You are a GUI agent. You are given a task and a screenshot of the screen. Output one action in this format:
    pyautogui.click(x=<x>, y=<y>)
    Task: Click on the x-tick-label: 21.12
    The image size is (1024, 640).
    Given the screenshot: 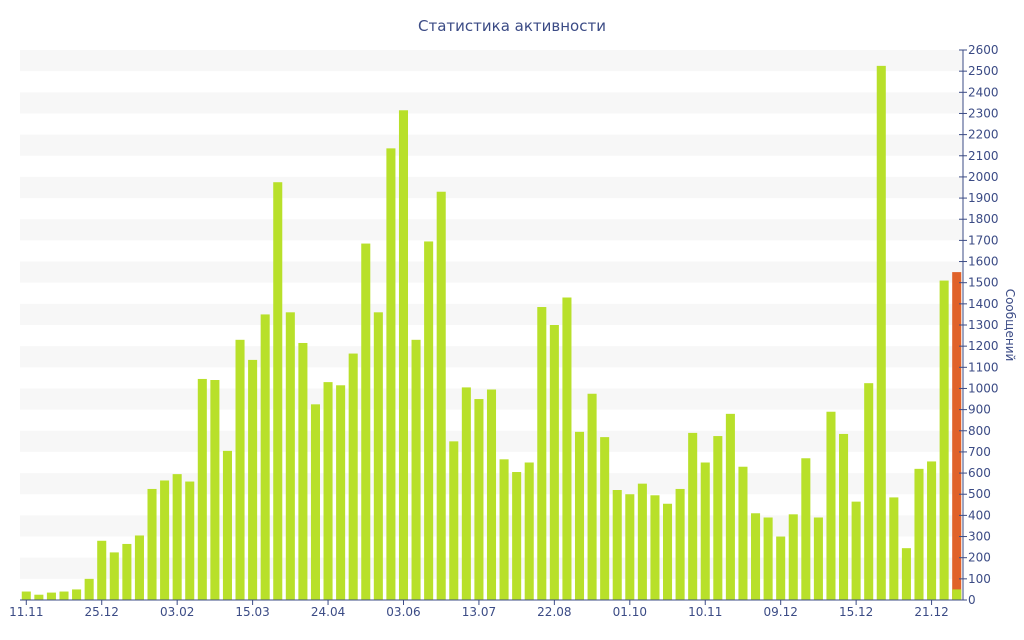 What is the action you would take?
    pyautogui.click(x=931, y=612)
    